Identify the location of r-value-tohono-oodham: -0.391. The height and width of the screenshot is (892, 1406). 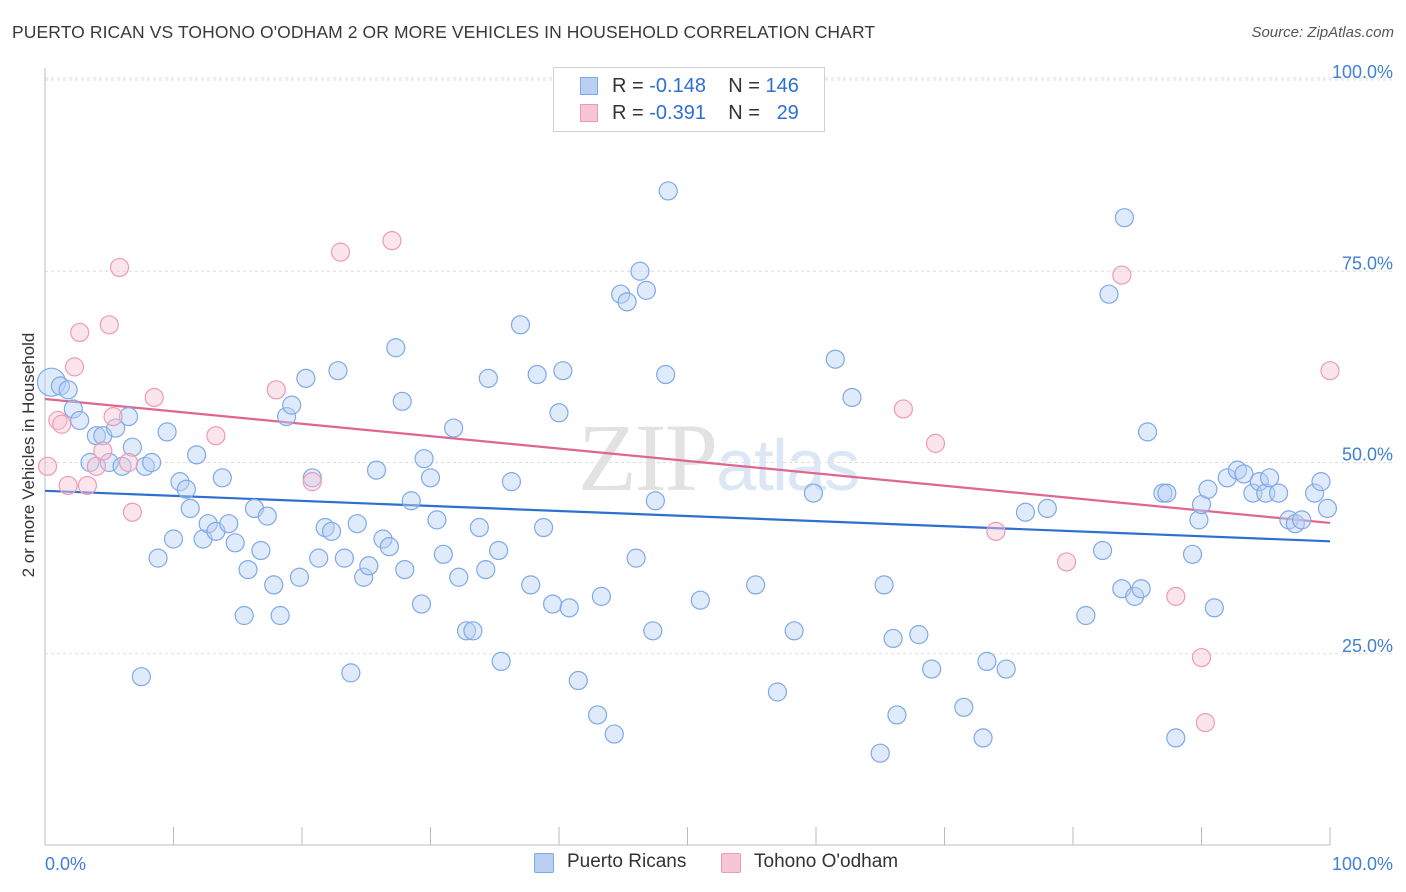
(677, 113).